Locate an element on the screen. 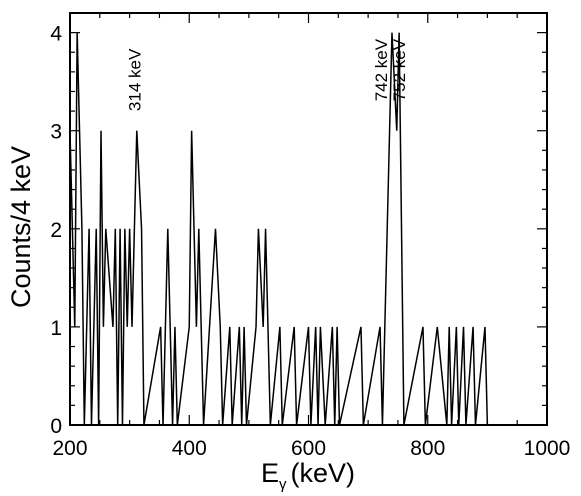  peak-annotation: 742 keV is located at coordinates (381, 69).